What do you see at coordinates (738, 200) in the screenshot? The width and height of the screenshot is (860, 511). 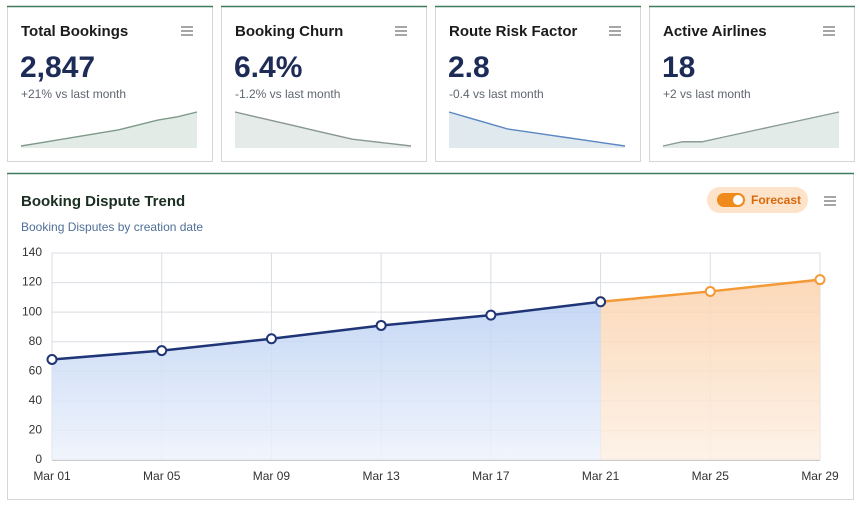 I see `toggle-knob` at bounding box center [738, 200].